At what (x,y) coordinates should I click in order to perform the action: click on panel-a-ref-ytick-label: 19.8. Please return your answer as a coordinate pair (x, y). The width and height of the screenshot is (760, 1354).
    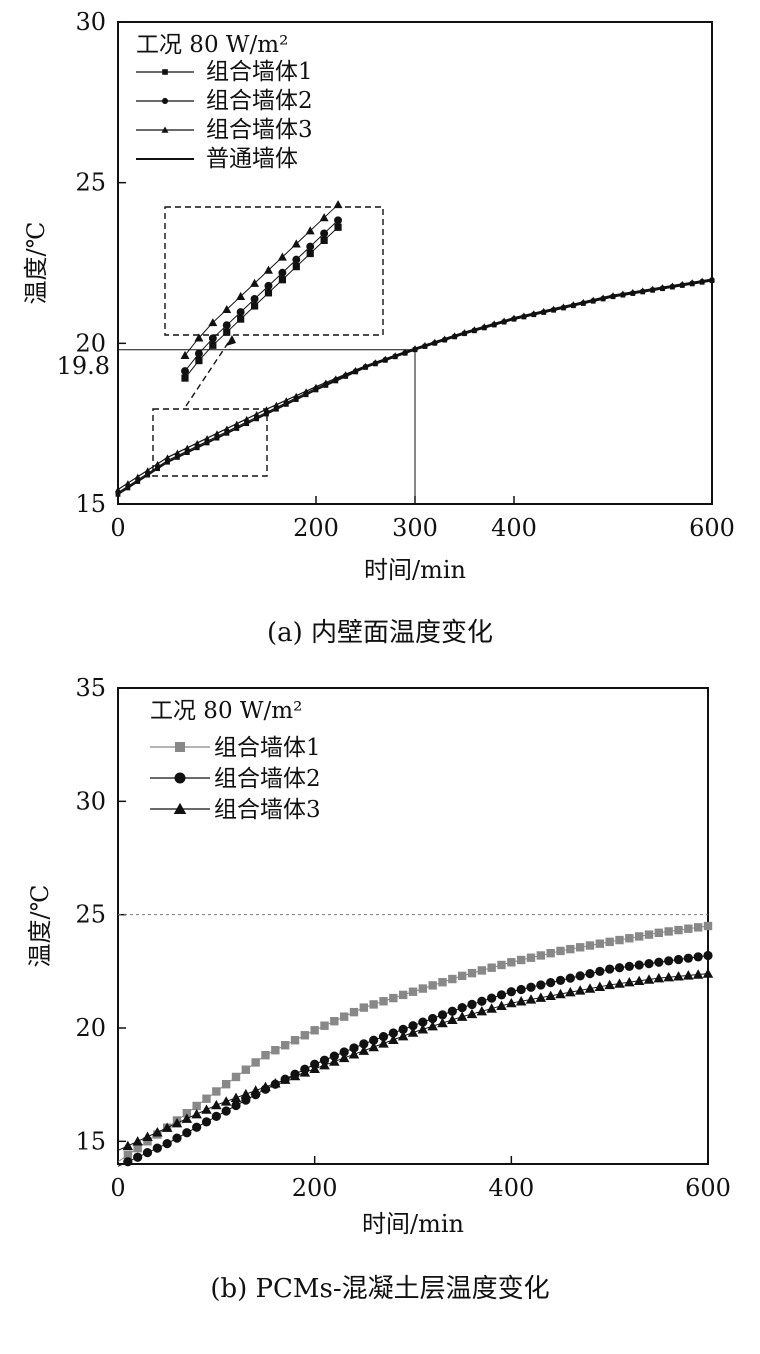
    Looking at the image, I should click on (83, 366).